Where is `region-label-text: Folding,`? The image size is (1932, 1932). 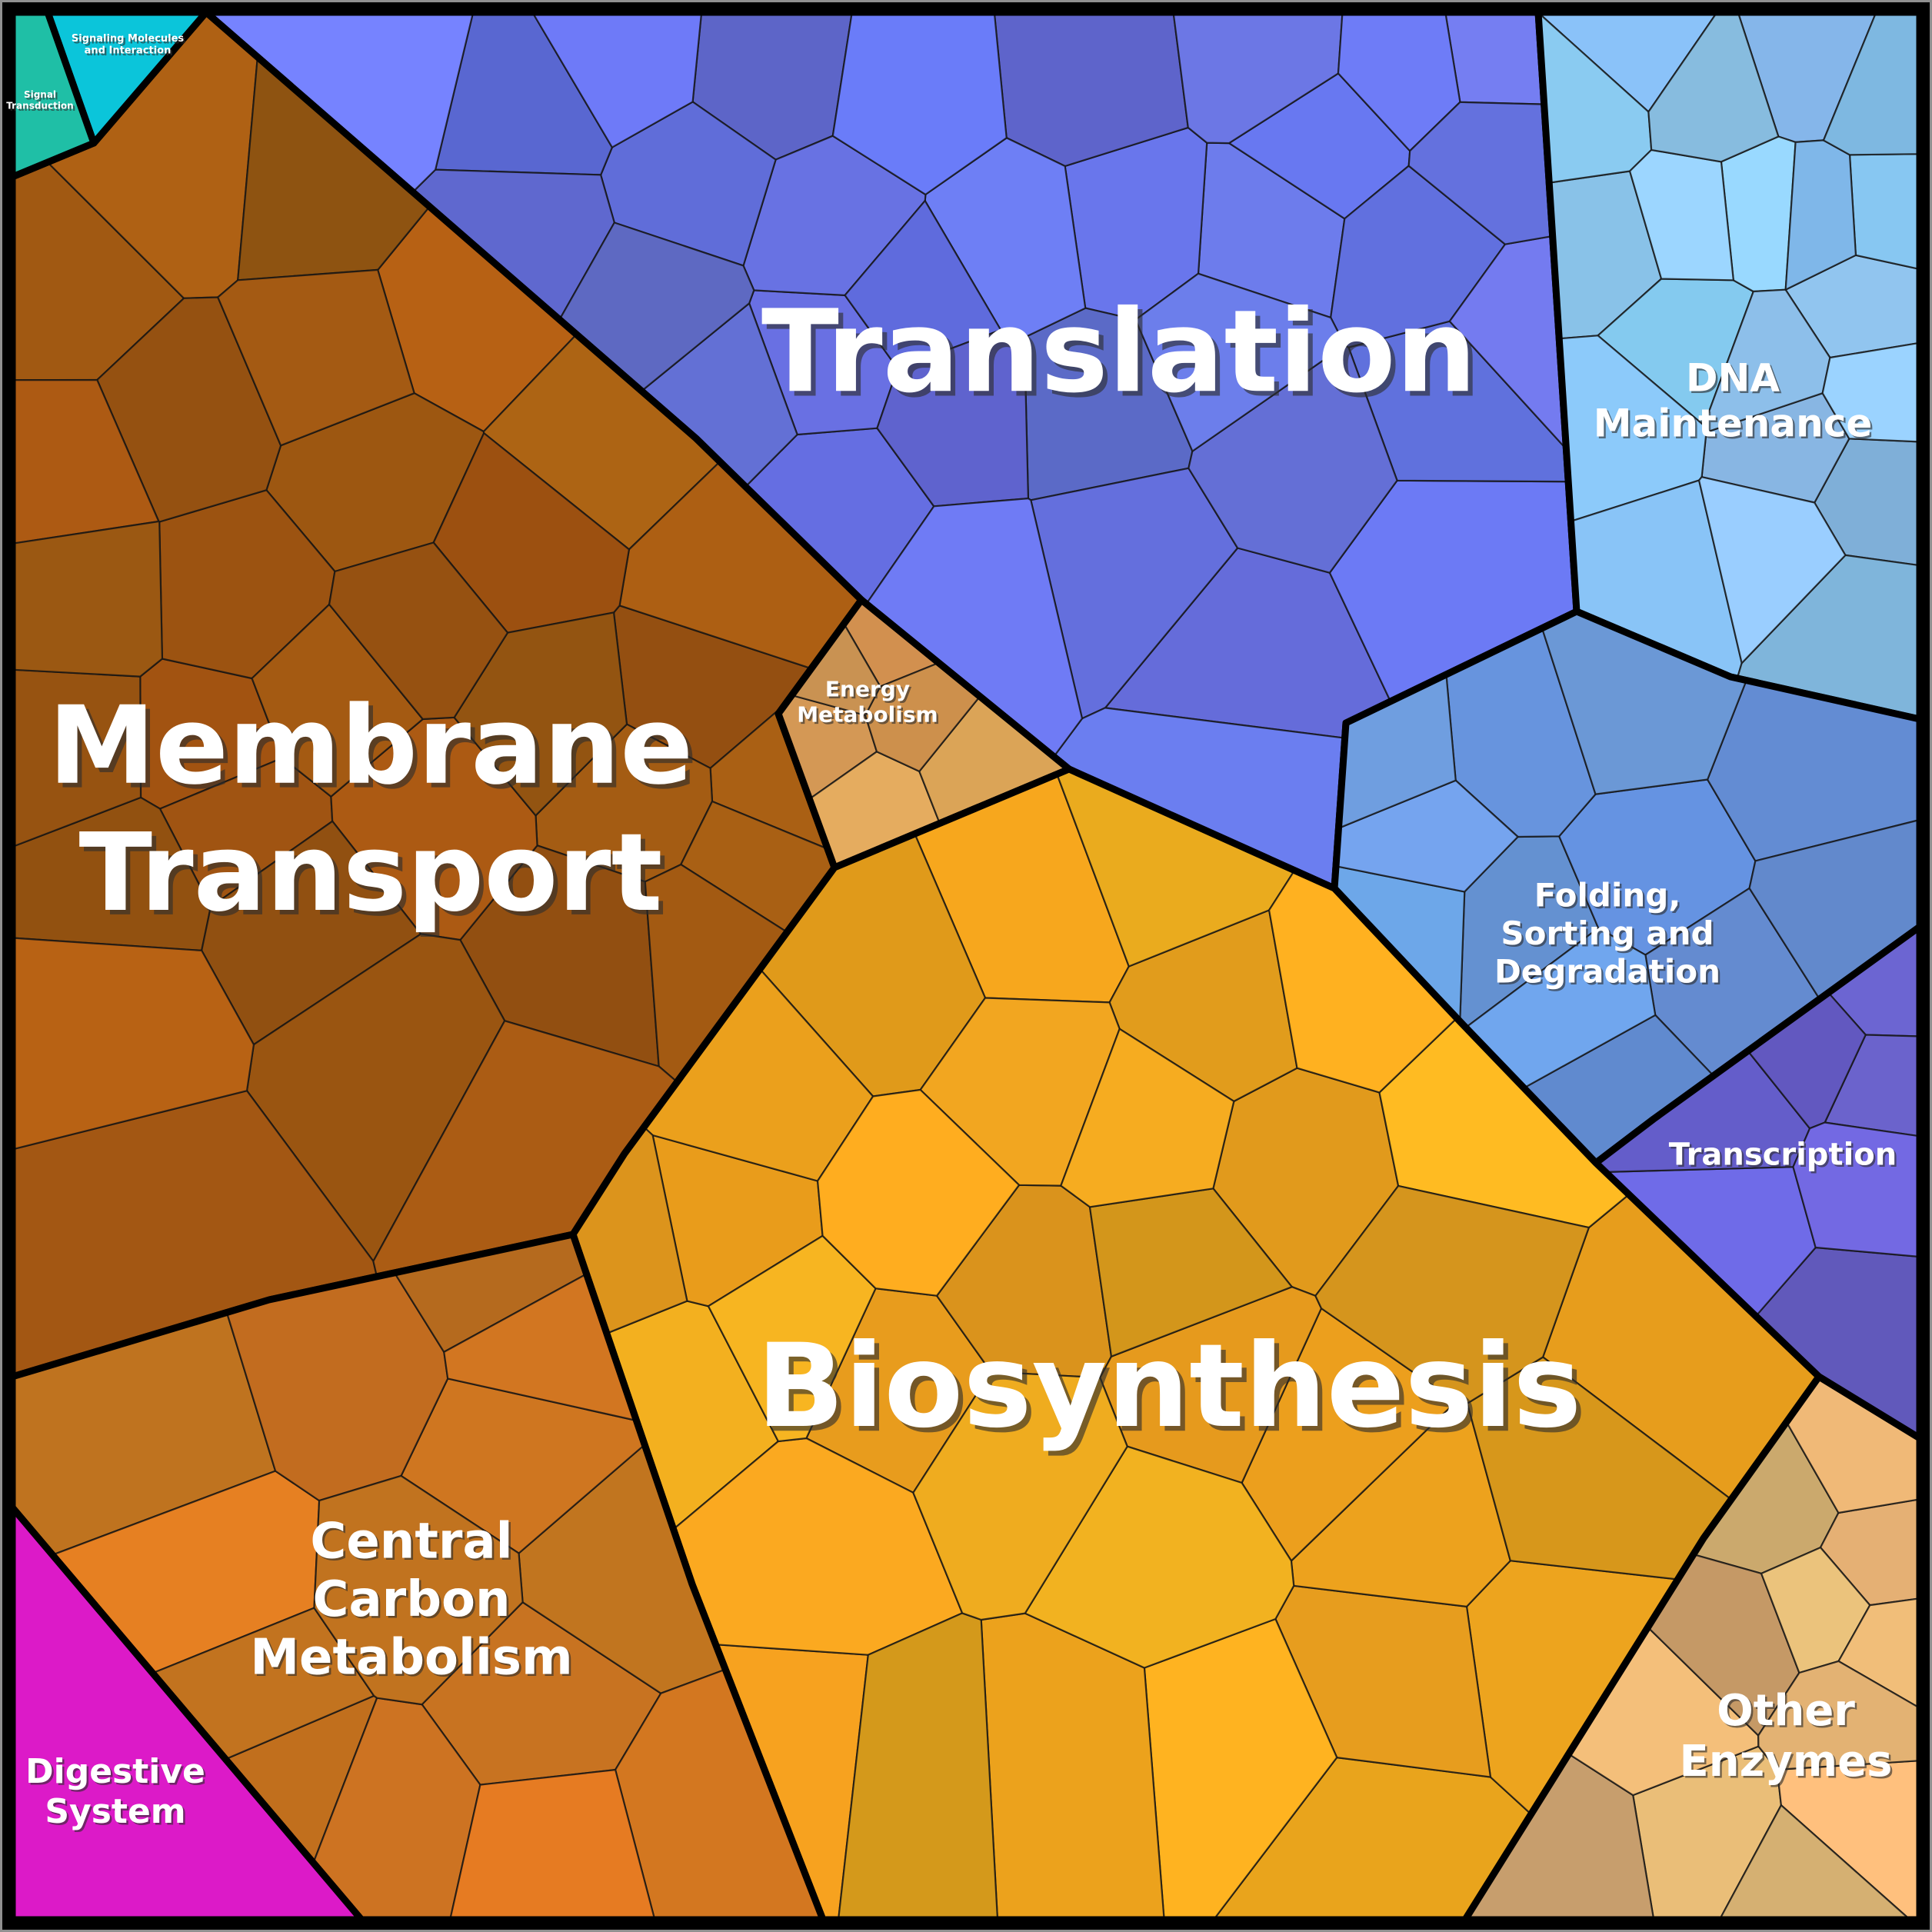 region-label-text: Folding, is located at coordinates (1607, 895).